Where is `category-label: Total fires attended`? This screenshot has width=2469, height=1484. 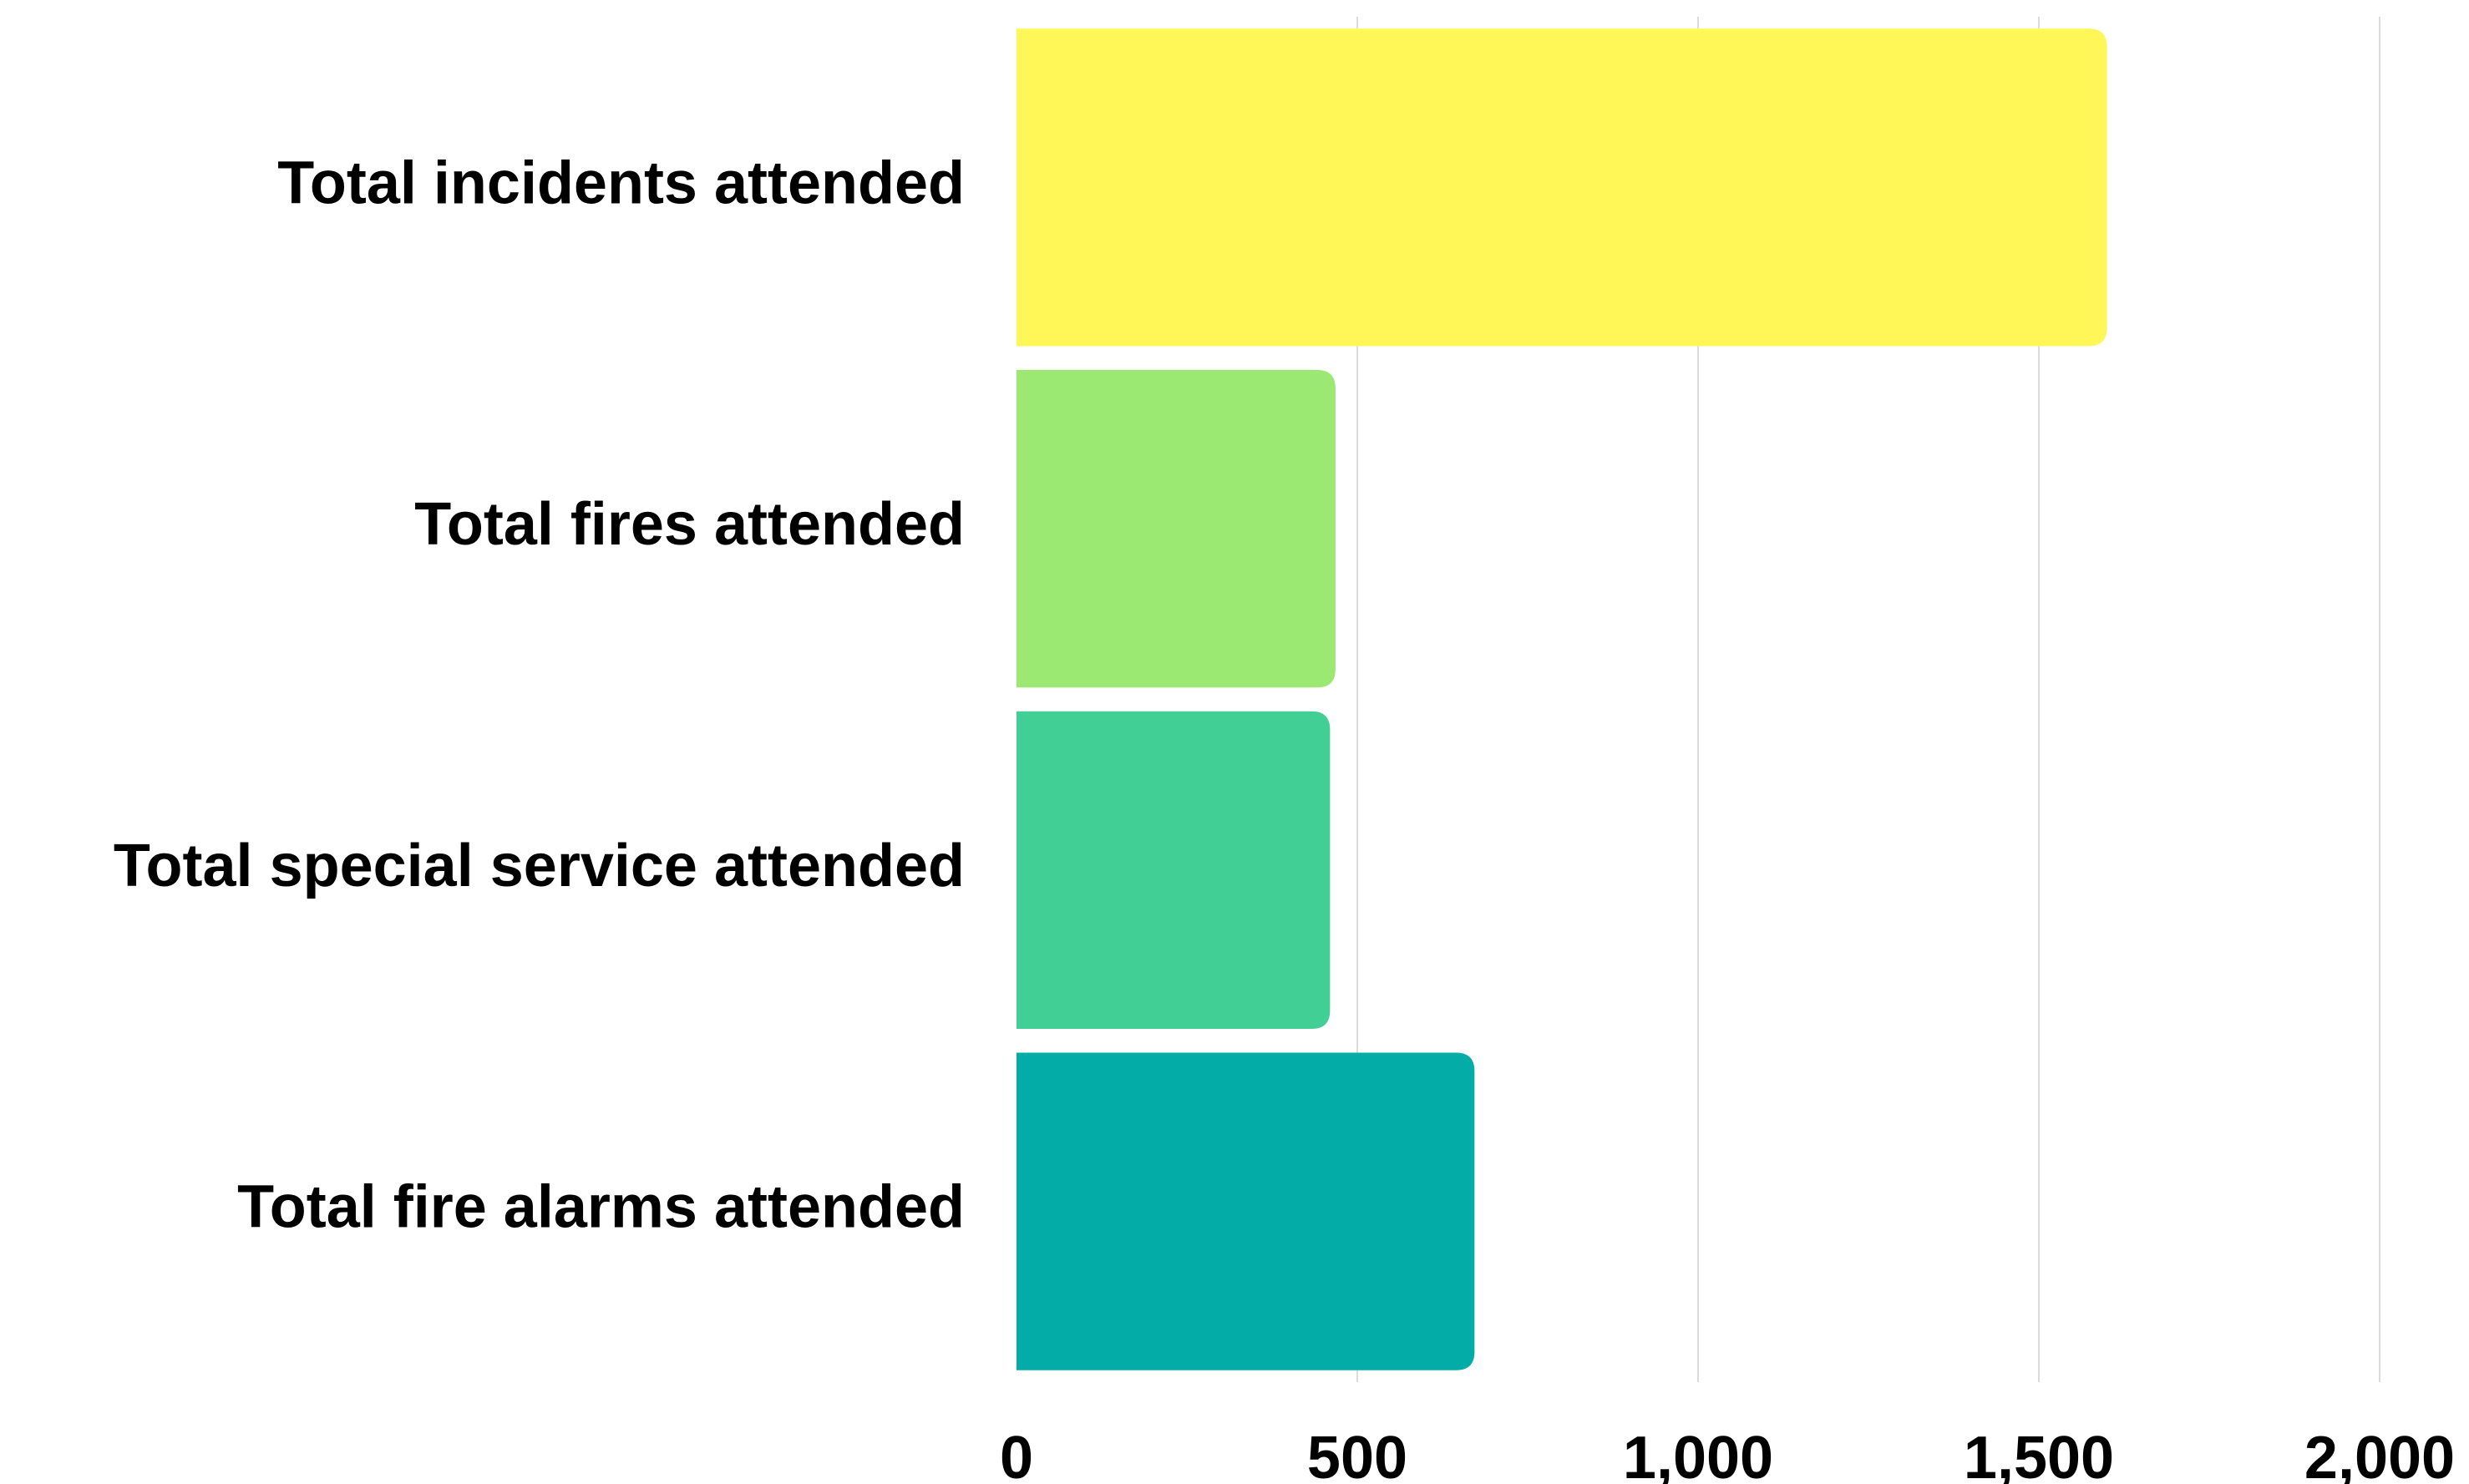
category-label: Total fires attended is located at coordinates (689, 525).